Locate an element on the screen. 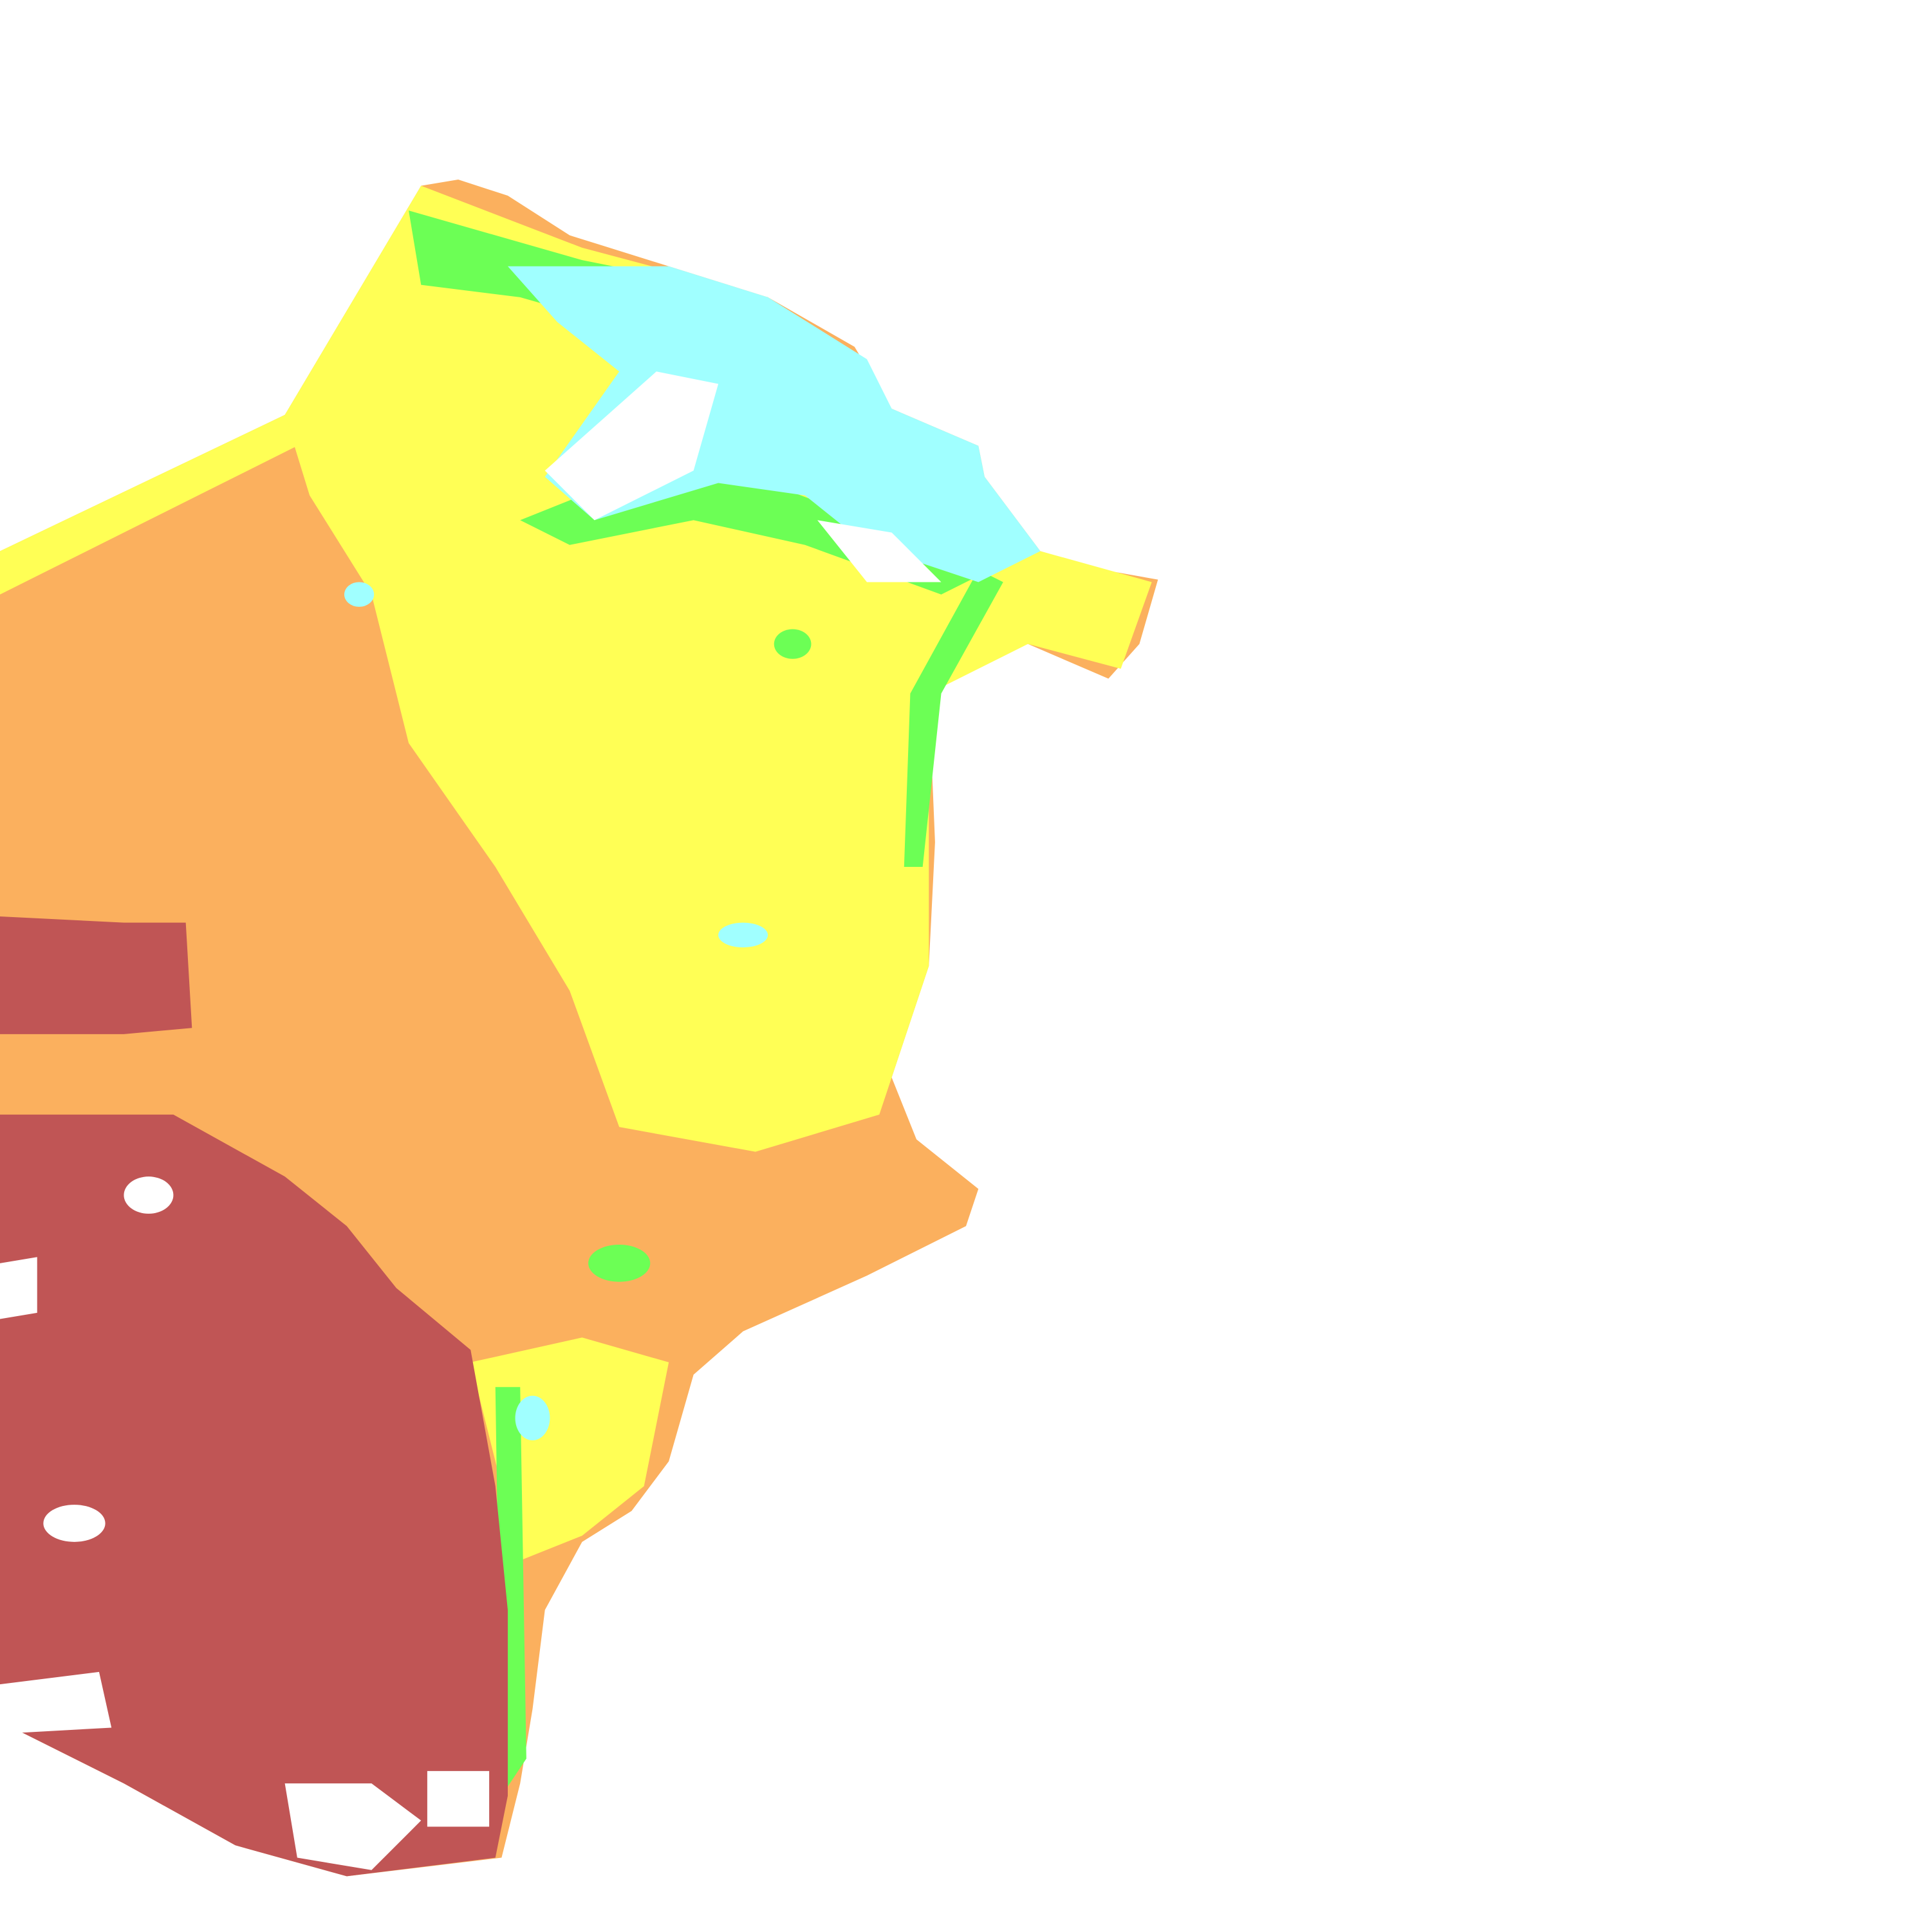  region-class-5-west is located at coordinates (96, 975).